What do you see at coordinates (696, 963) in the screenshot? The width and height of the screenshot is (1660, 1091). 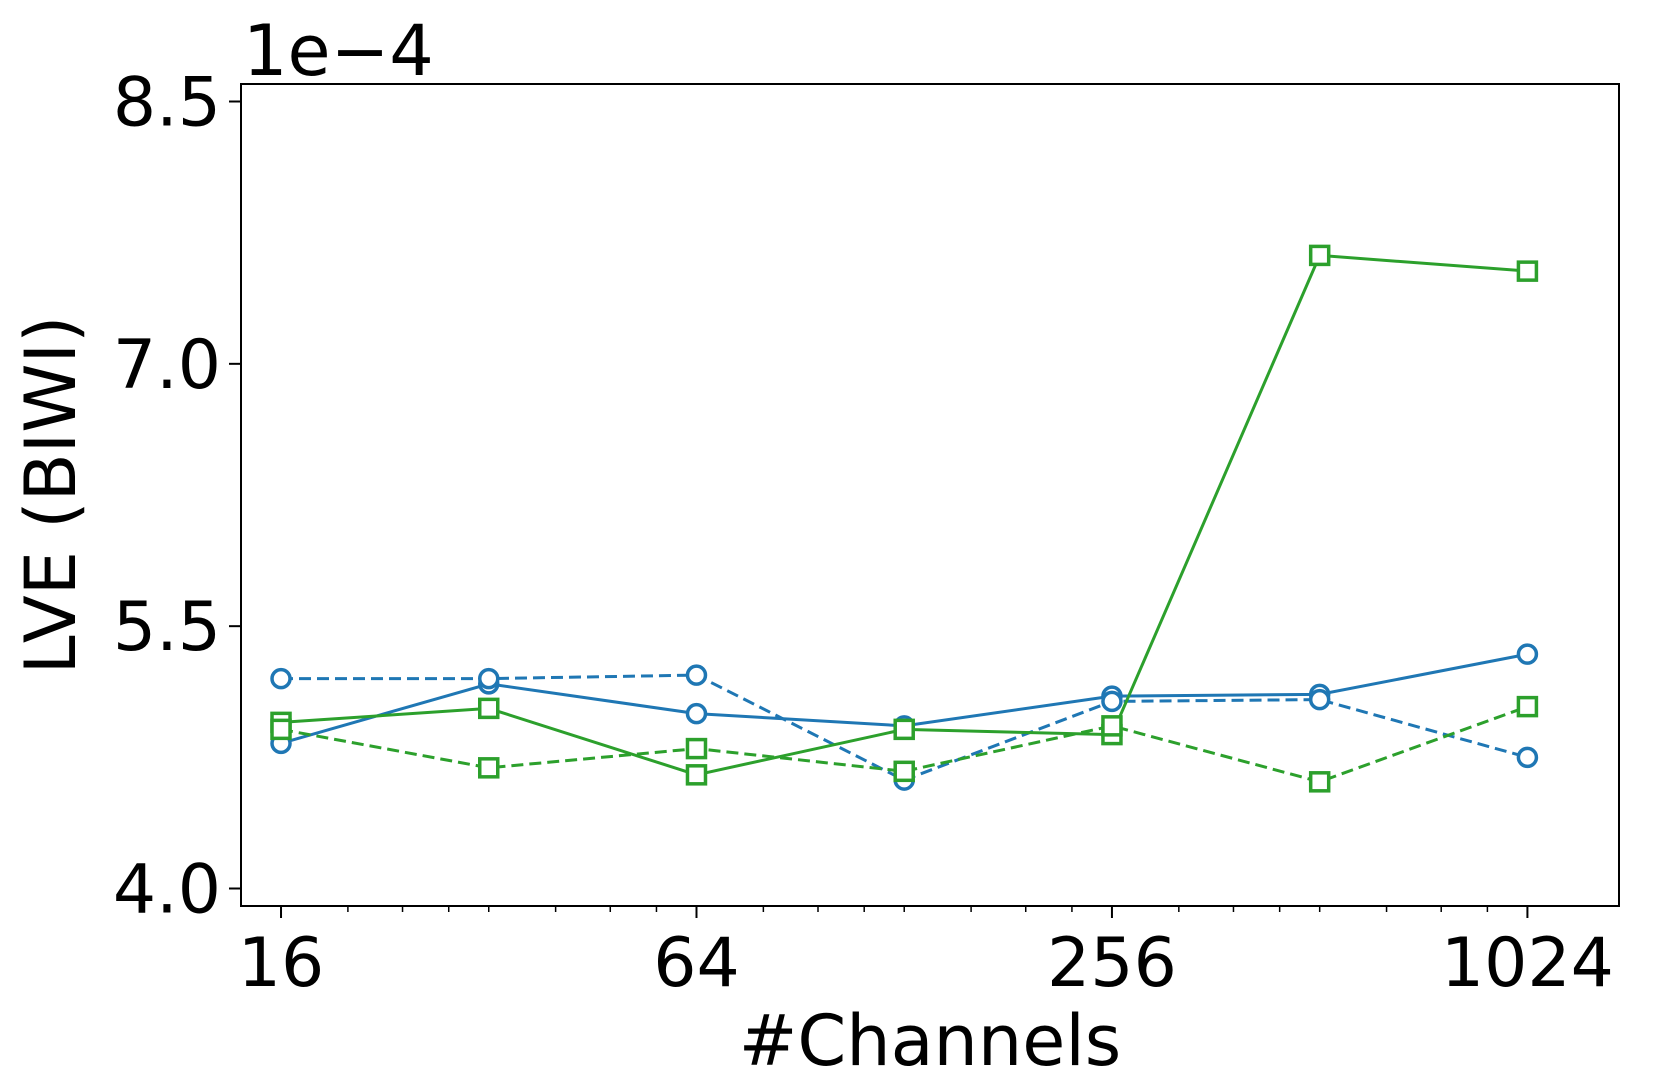 I see `x-tick-label: 64` at bounding box center [696, 963].